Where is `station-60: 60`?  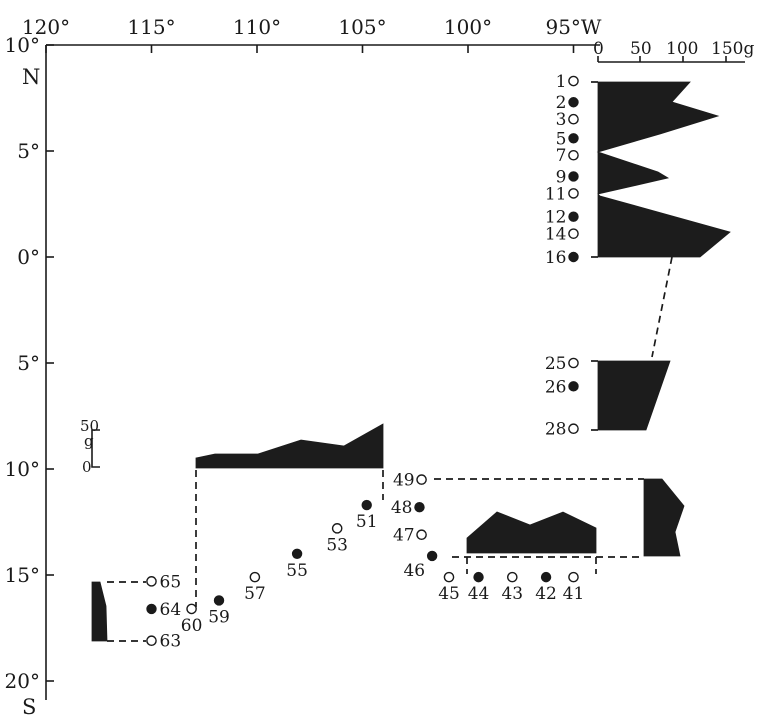 station-60: 60 is located at coordinates (192, 619).